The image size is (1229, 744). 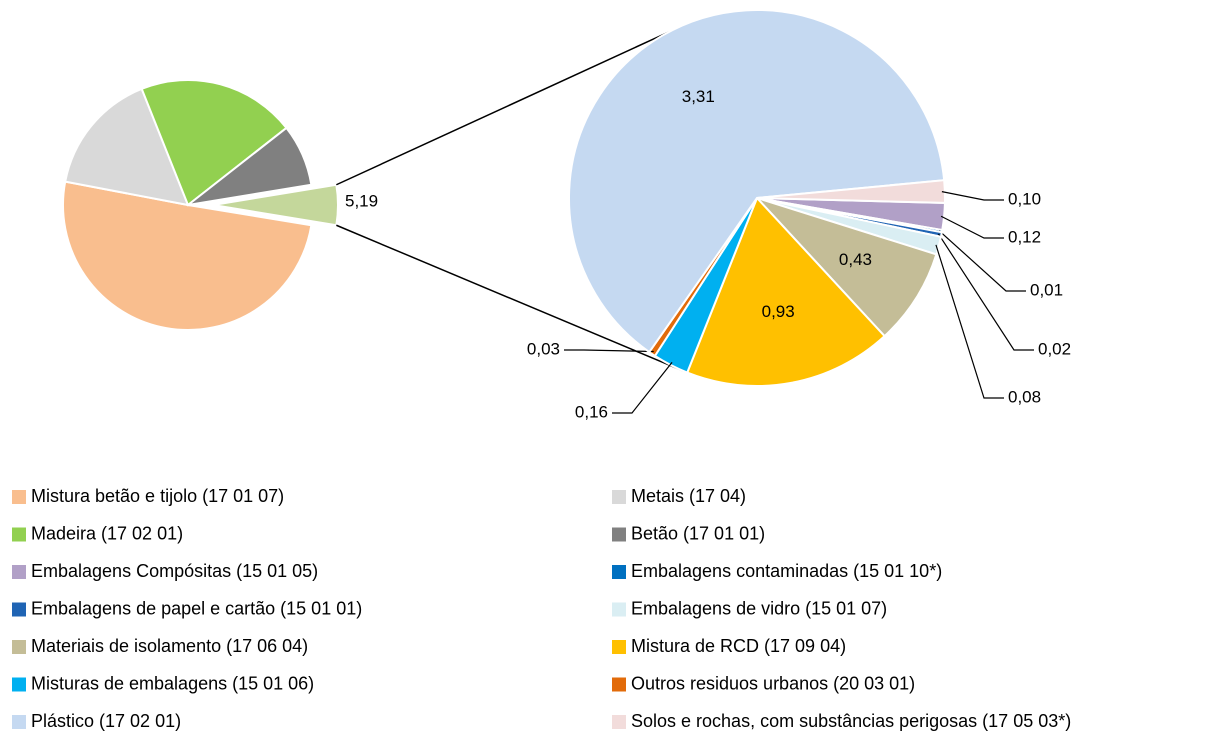 What do you see at coordinates (1024, 396) in the screenshot?
I see `data-label: 0,08` at bounding box center [1024, 396].